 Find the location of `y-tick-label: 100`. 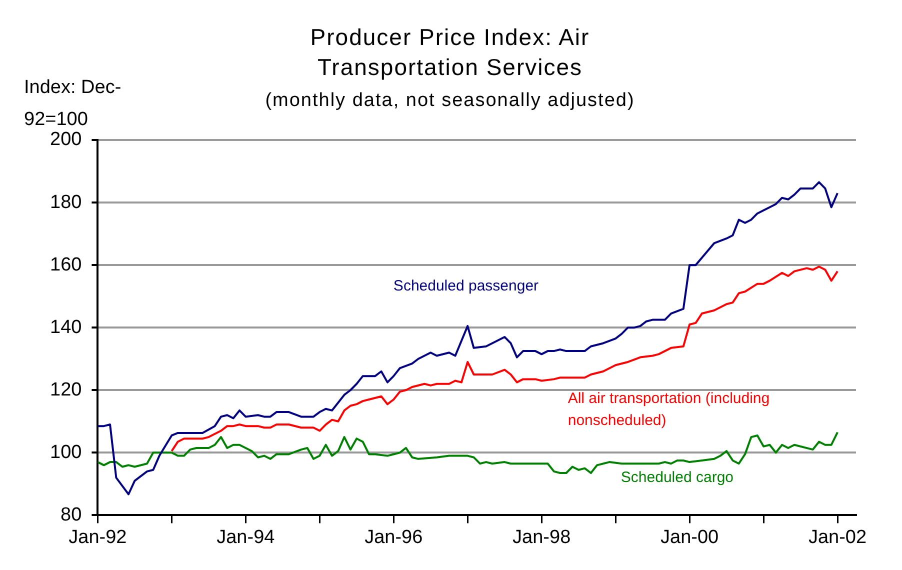

y-tick-label: 100 is located at coordinates (66, 452).